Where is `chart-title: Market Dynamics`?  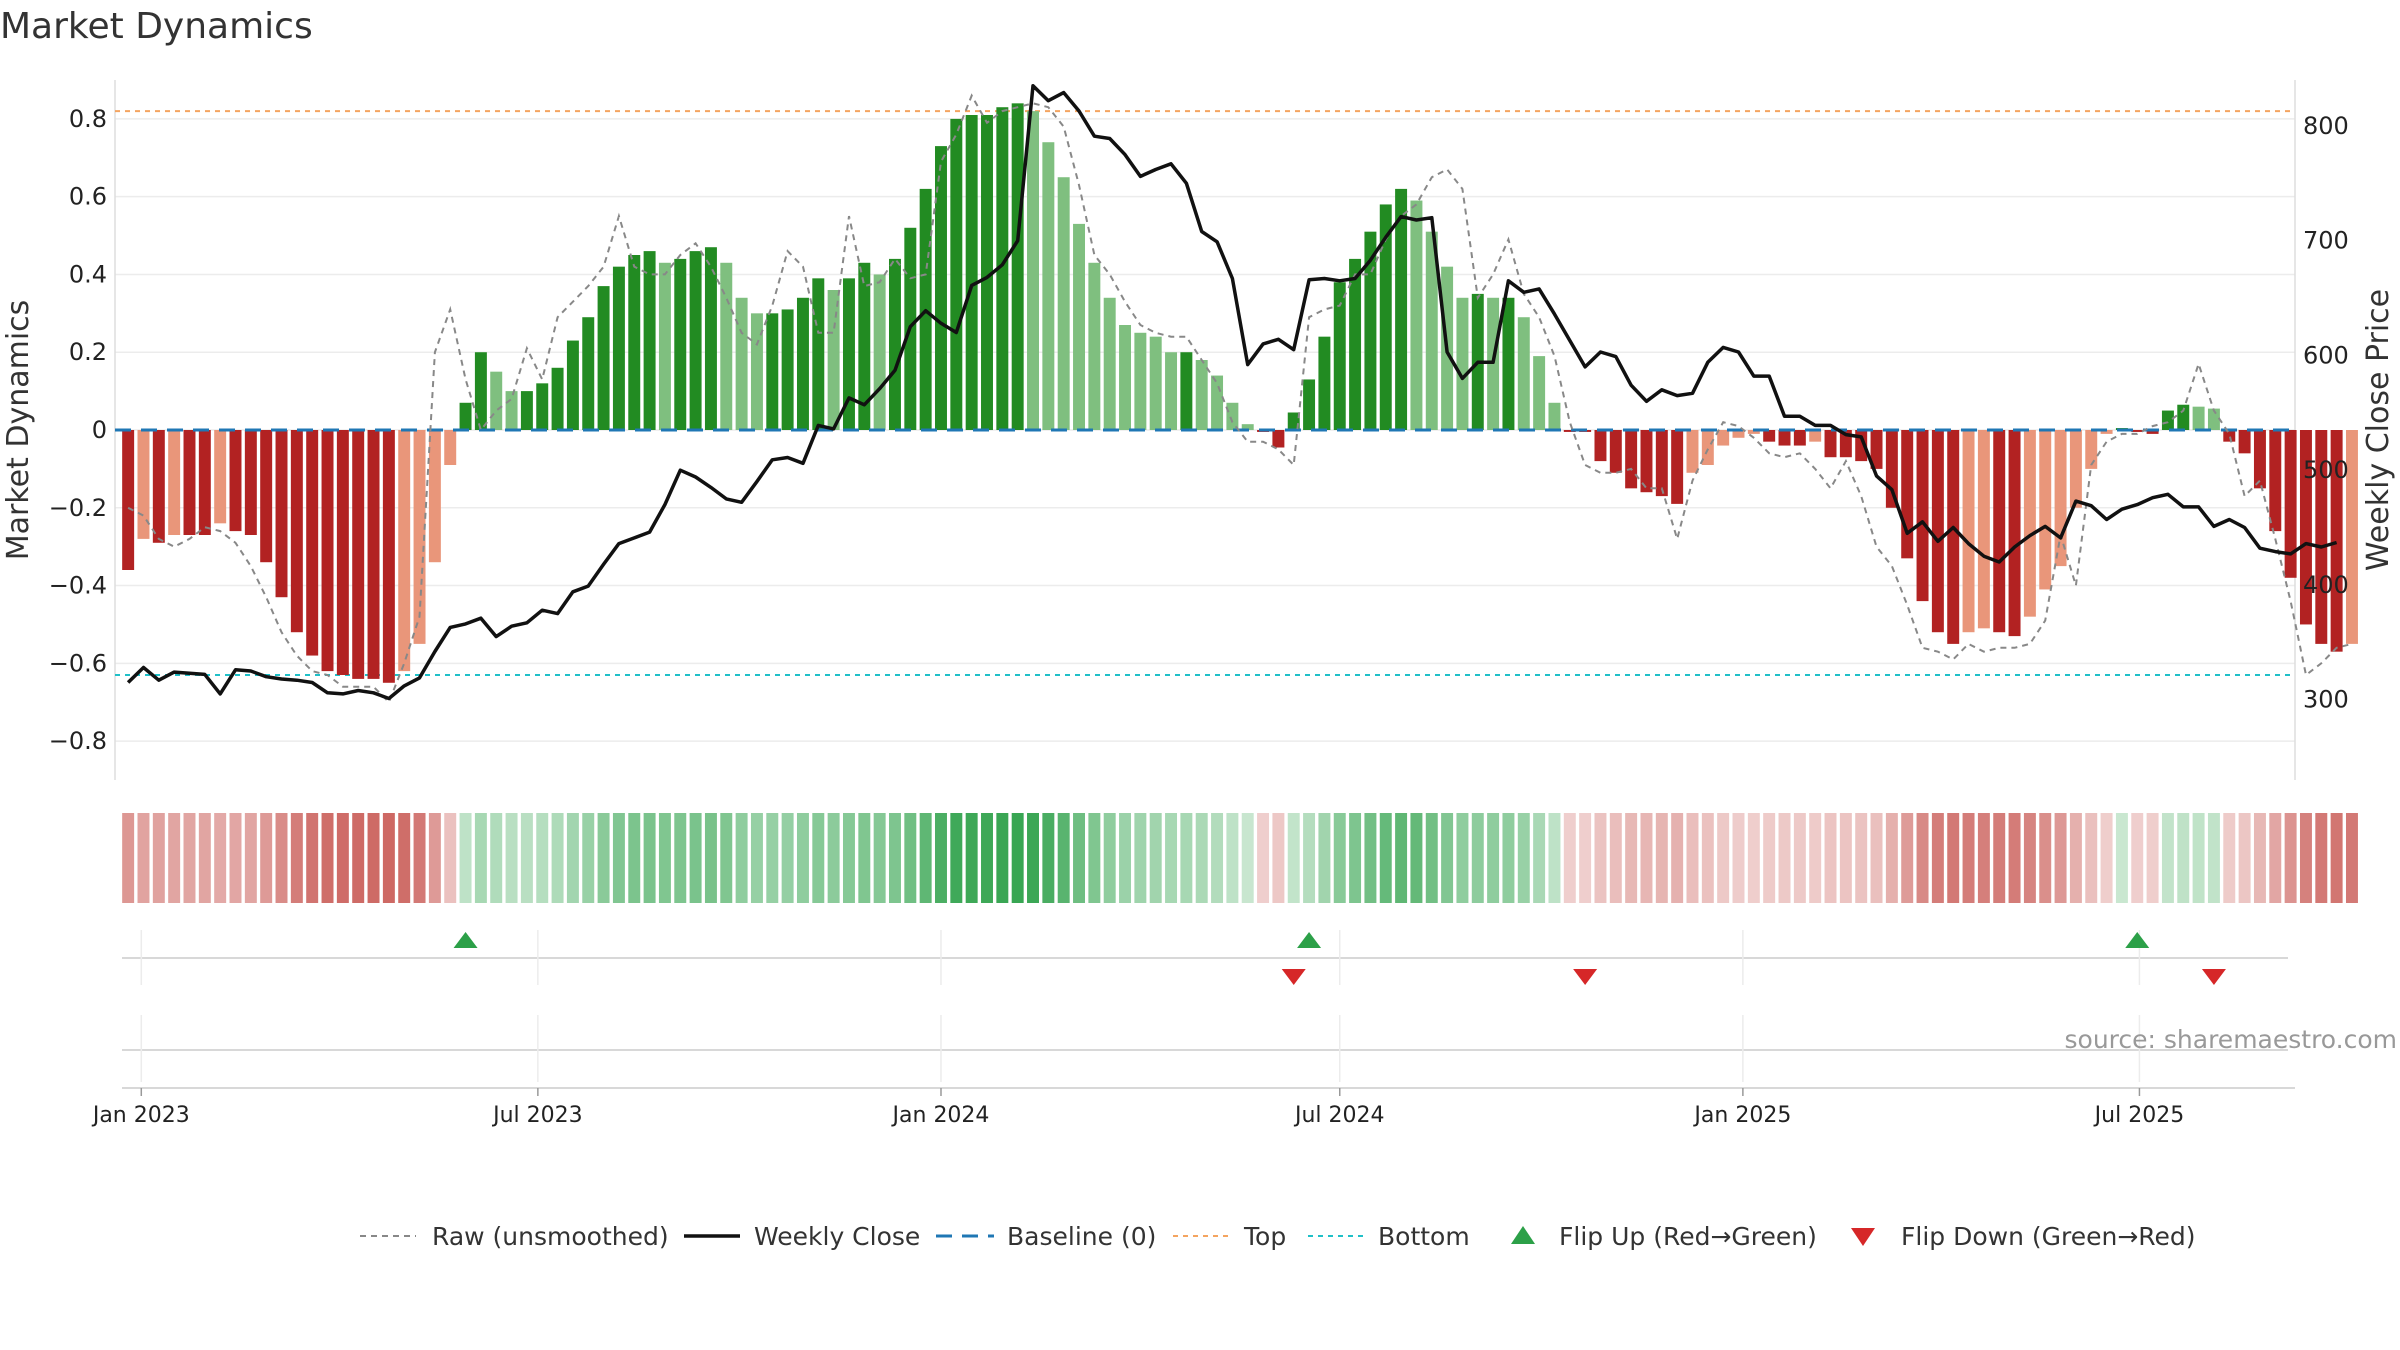
chart-title: Market Dynamics is located at coordinates (156, 26).